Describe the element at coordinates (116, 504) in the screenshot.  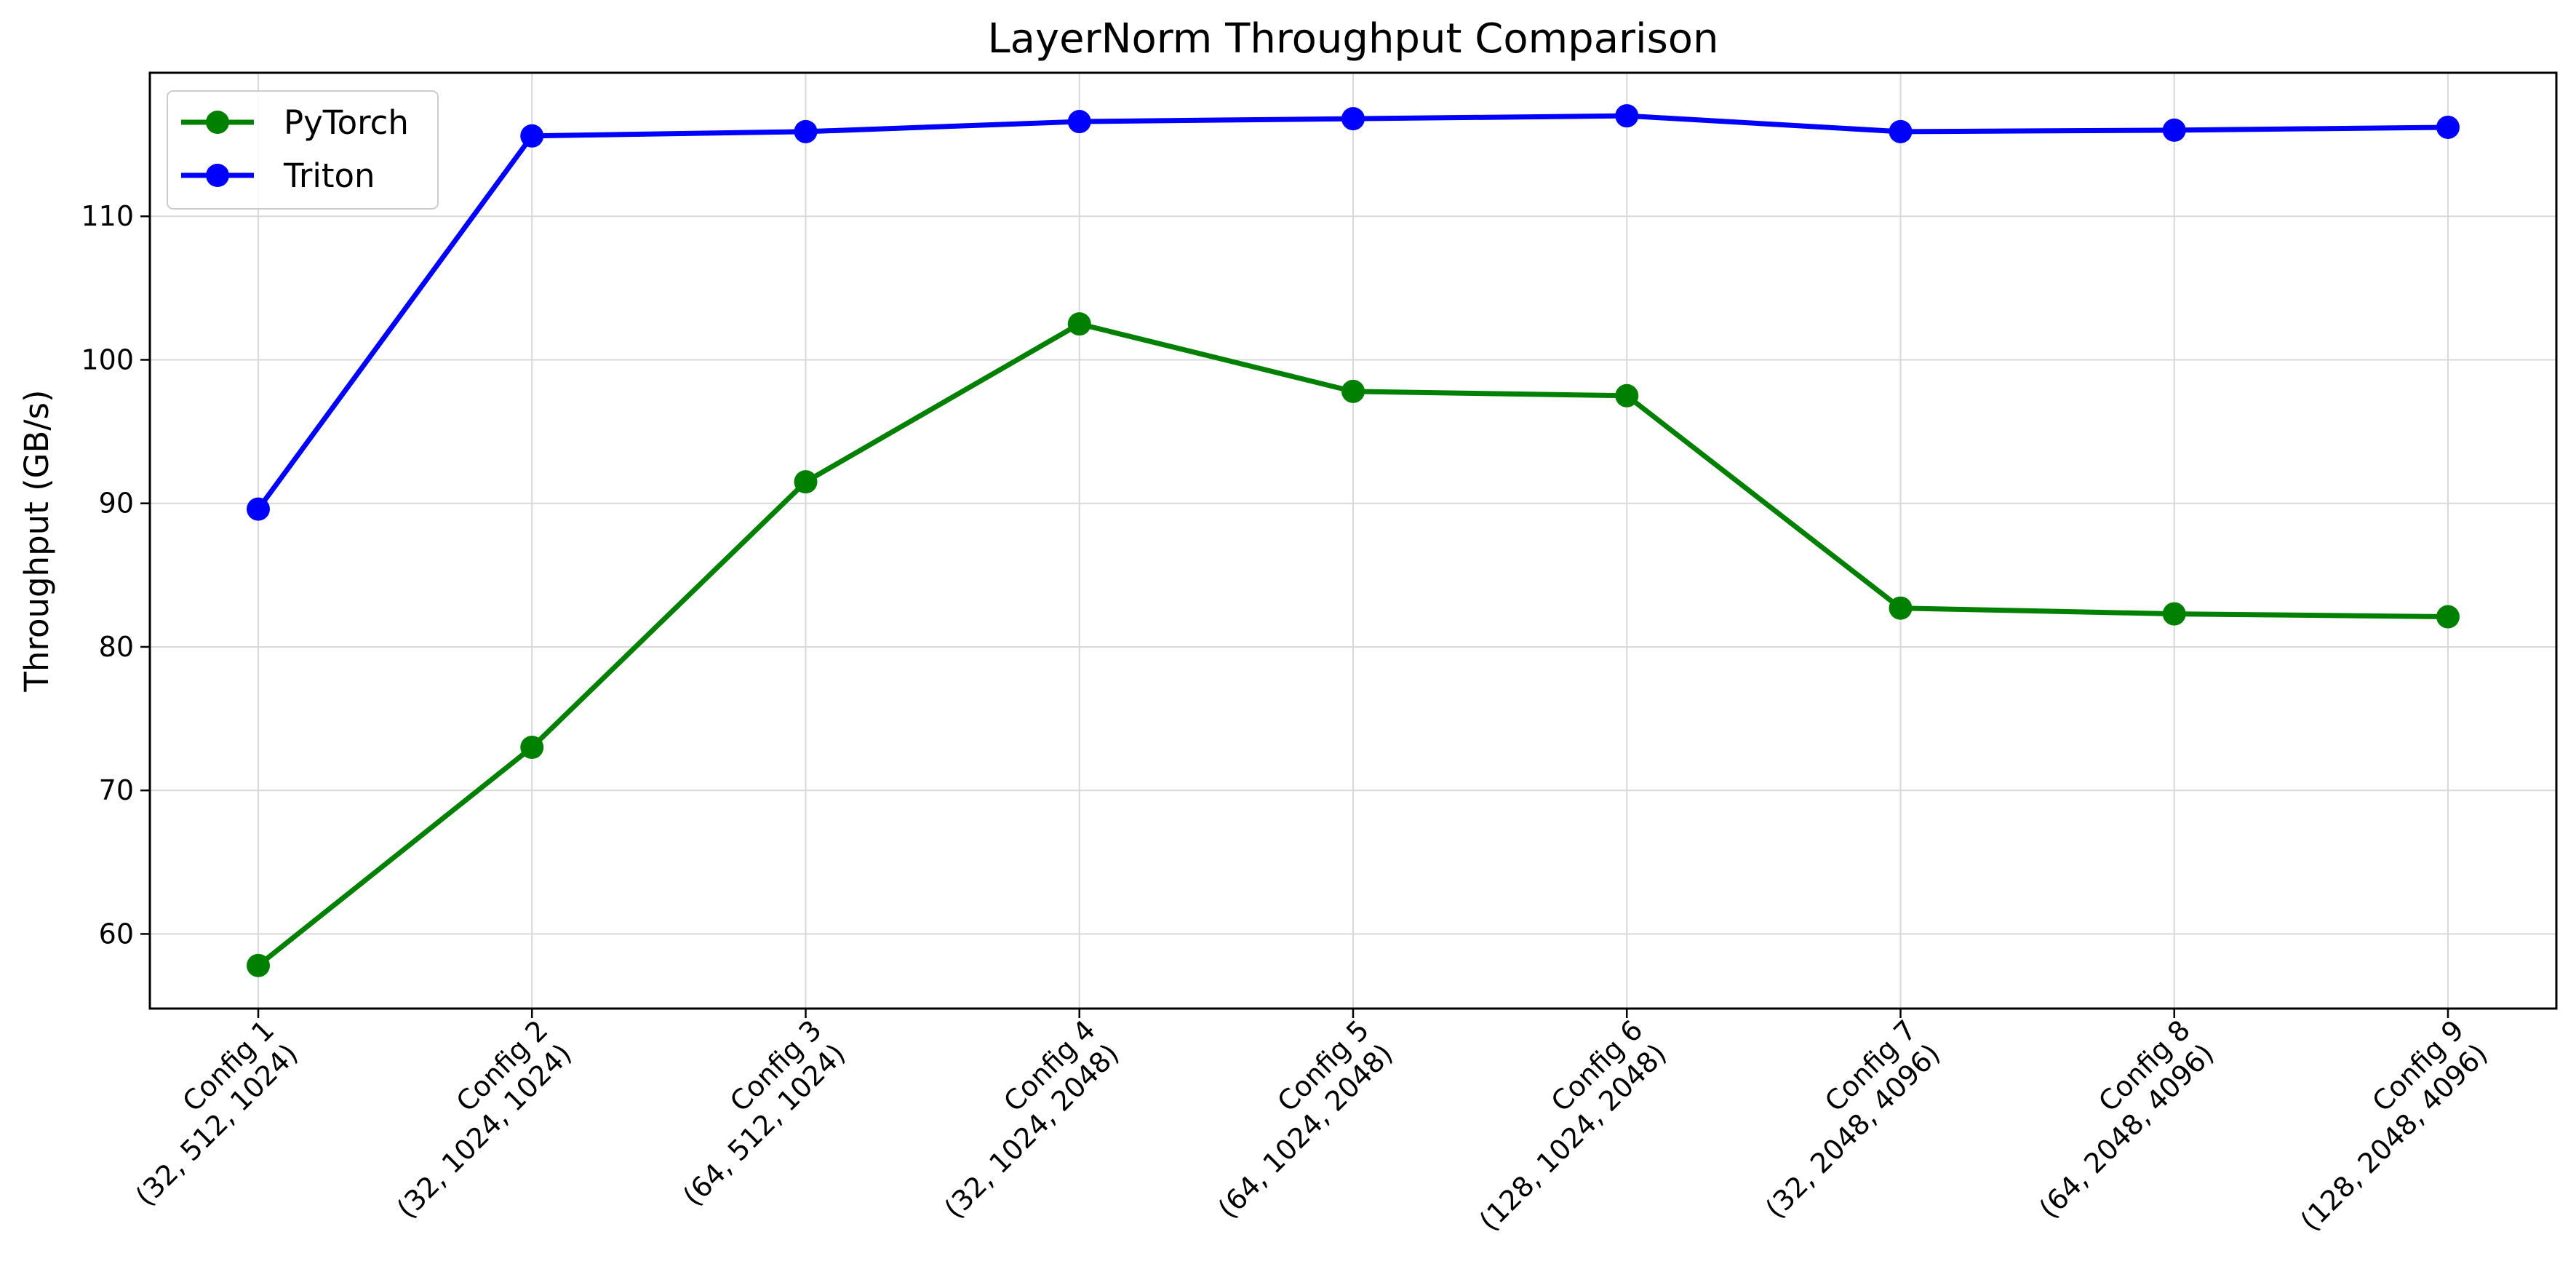
I see `y-tick-label: 90` at that location.